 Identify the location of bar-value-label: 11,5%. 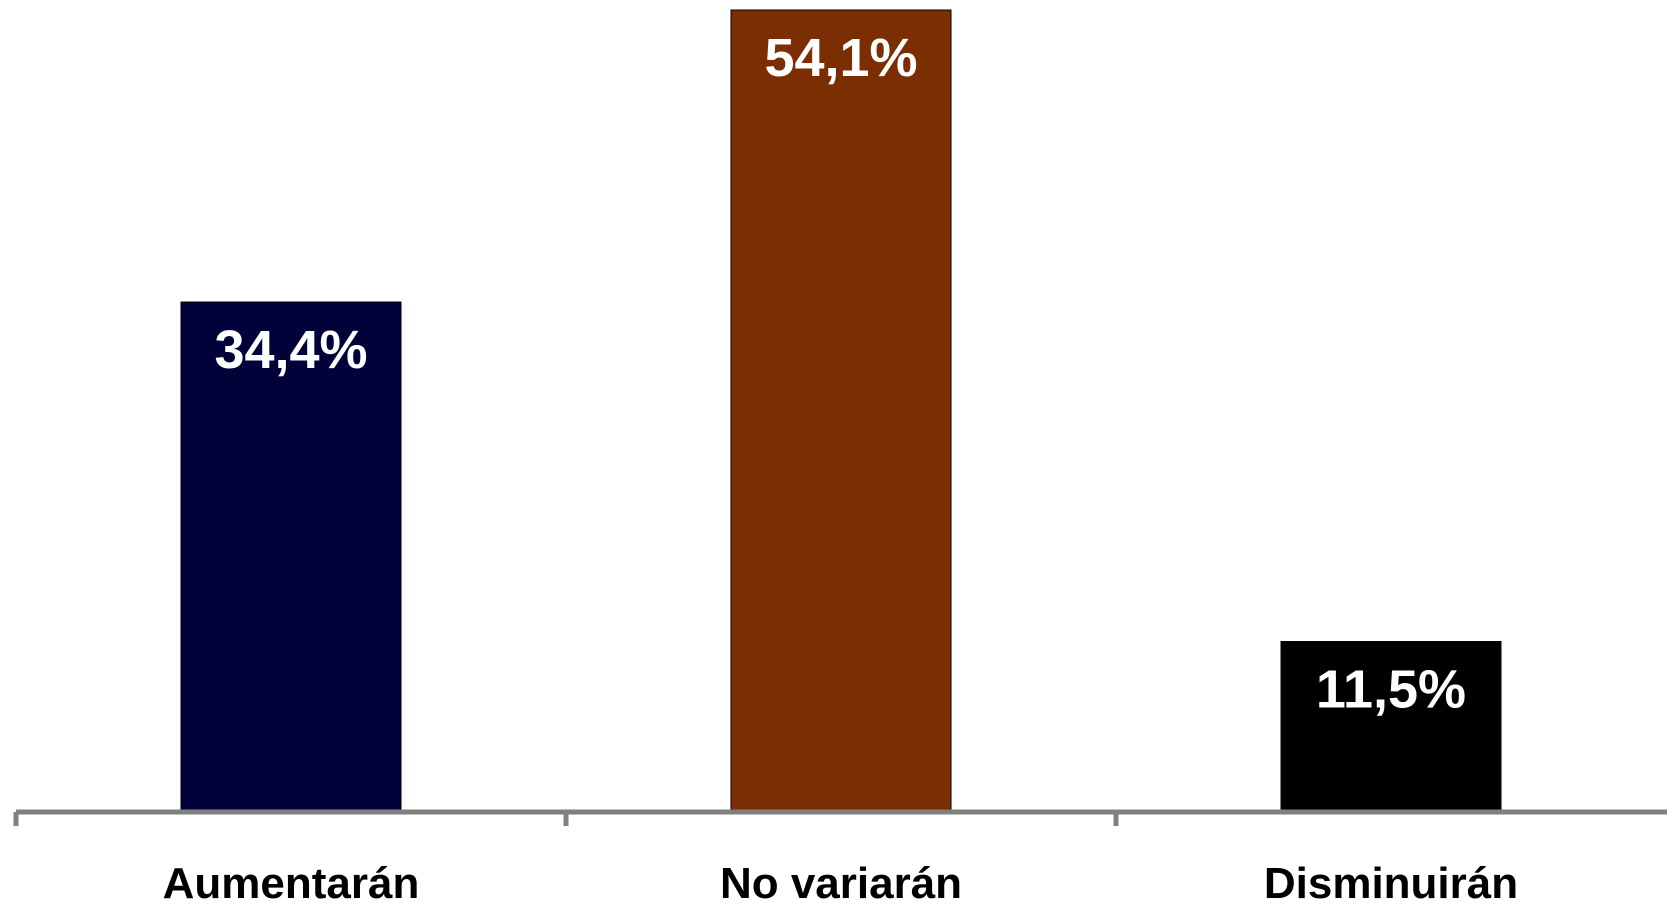
(1391, 690).